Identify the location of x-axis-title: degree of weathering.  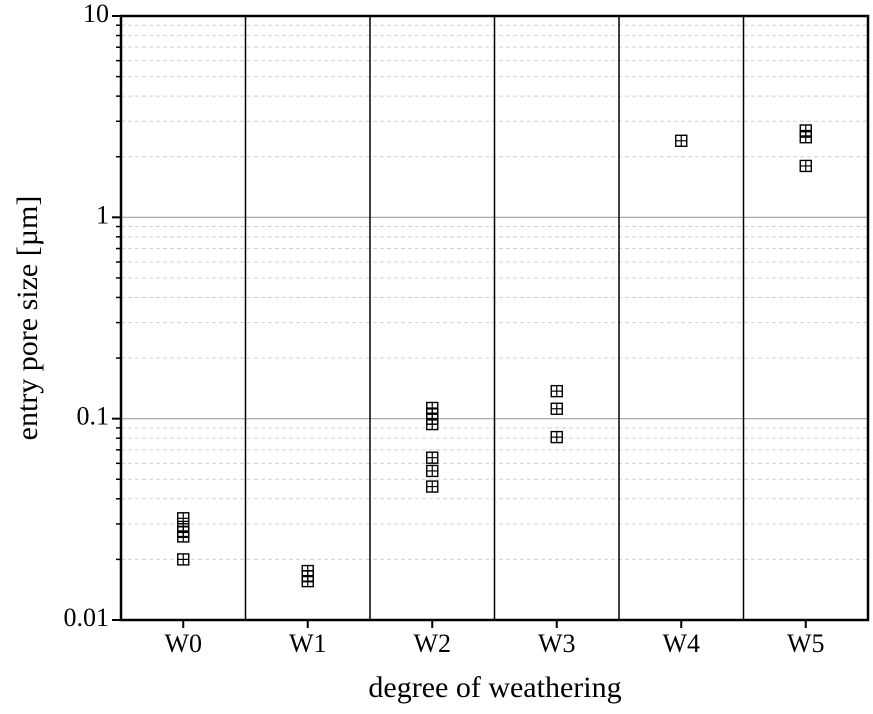
(494, 687).